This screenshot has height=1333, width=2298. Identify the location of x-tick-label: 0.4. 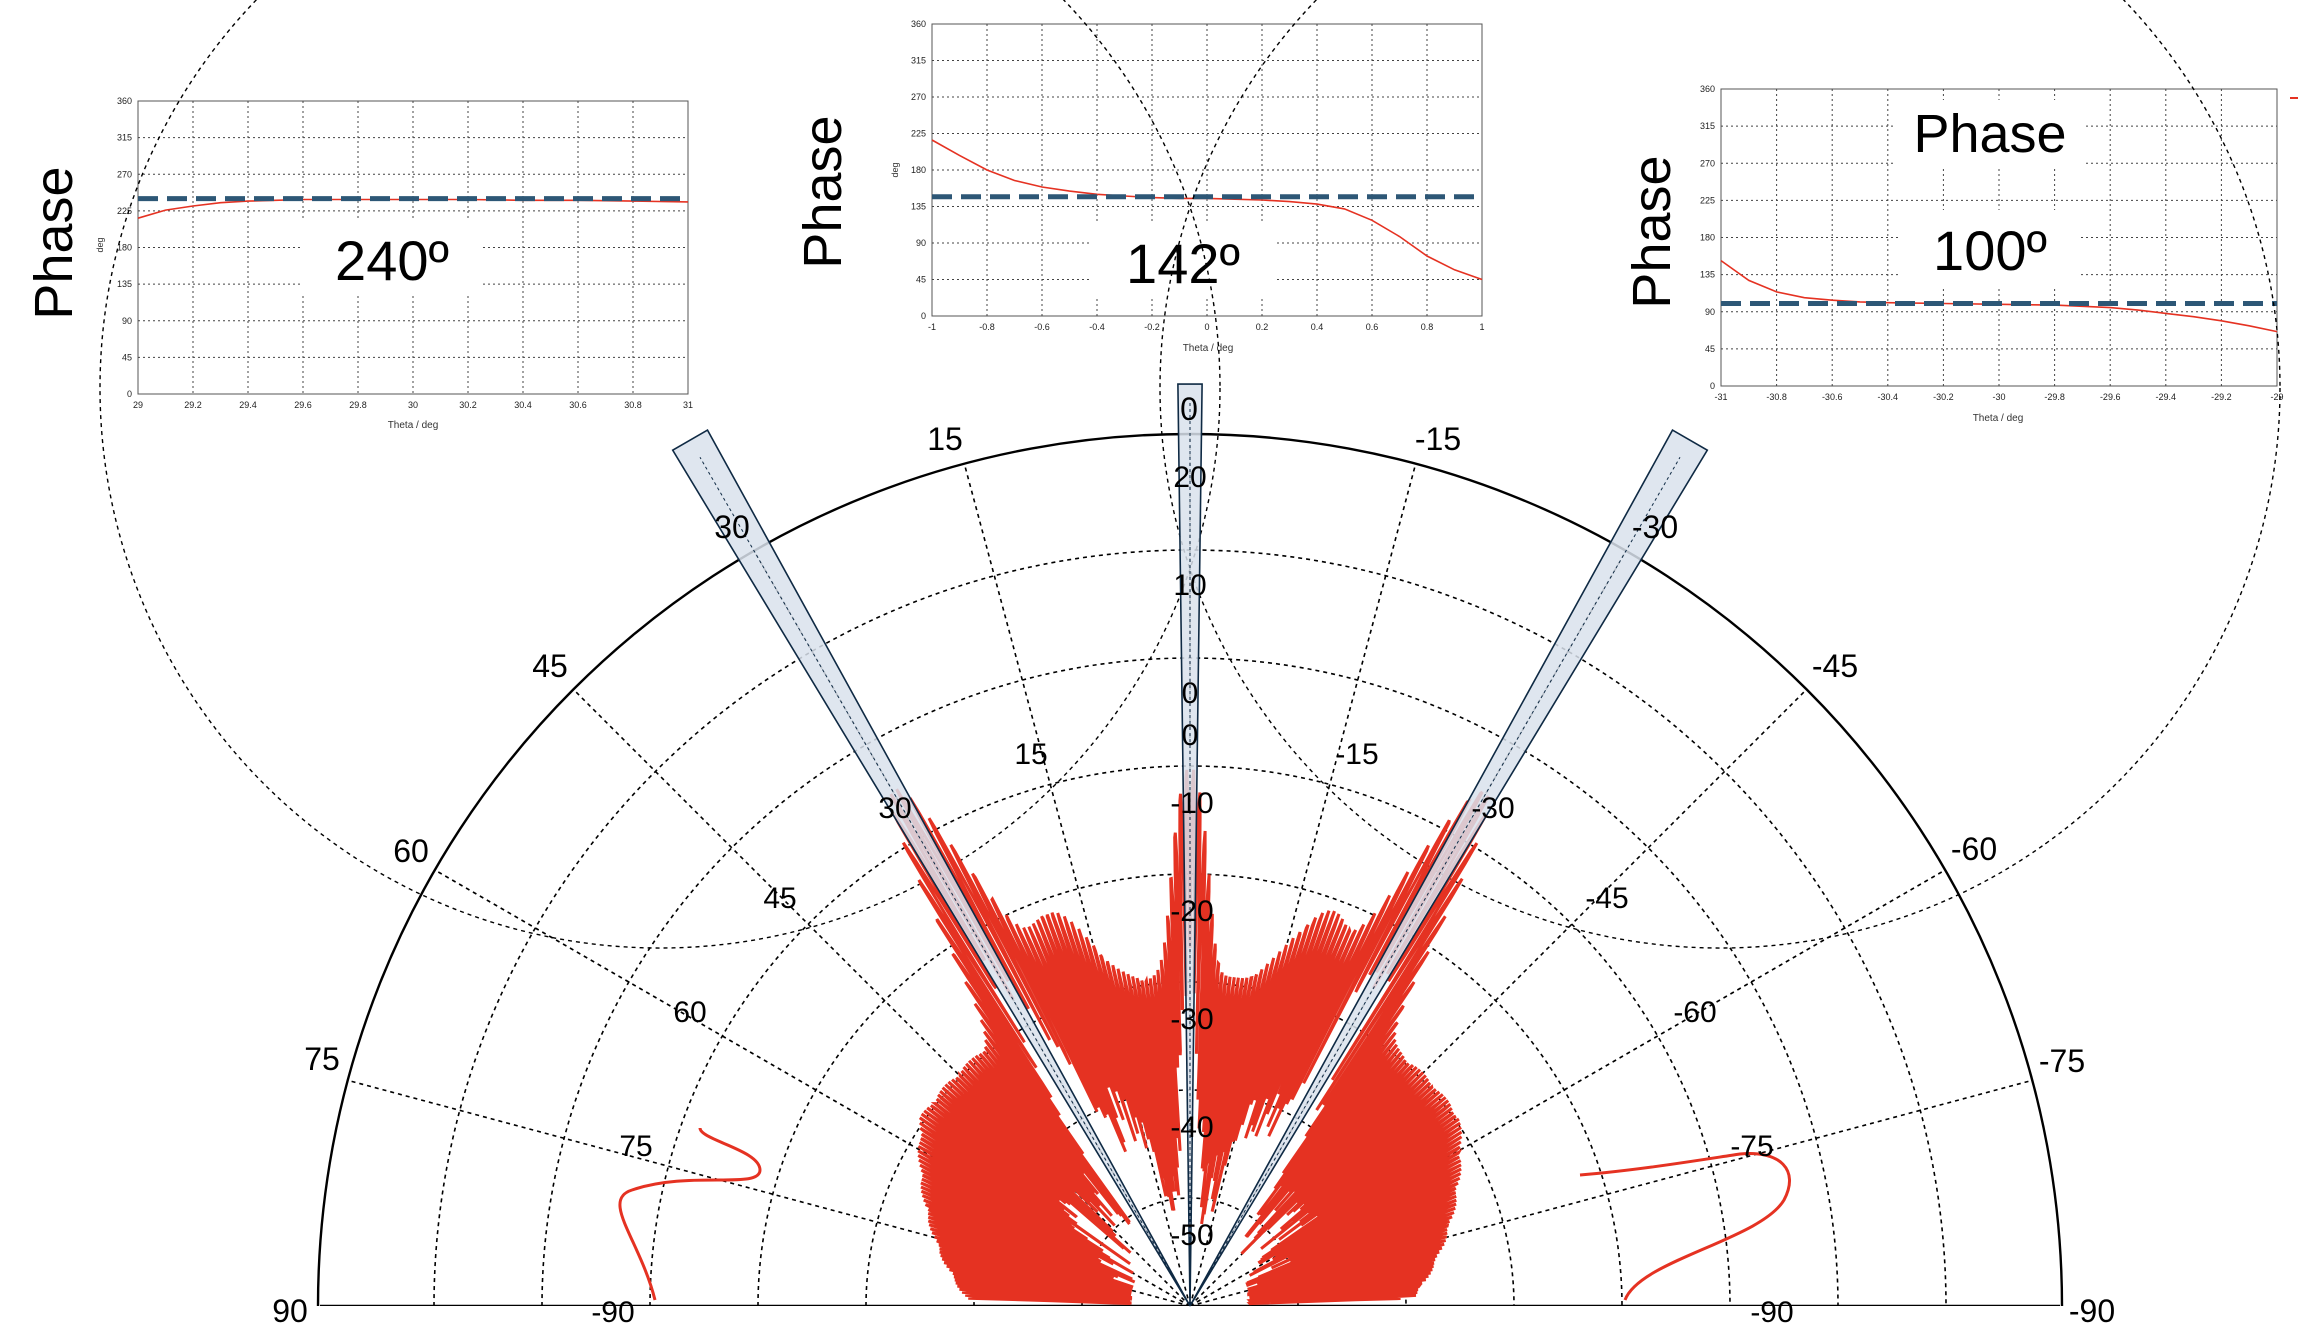
(1317, 327).